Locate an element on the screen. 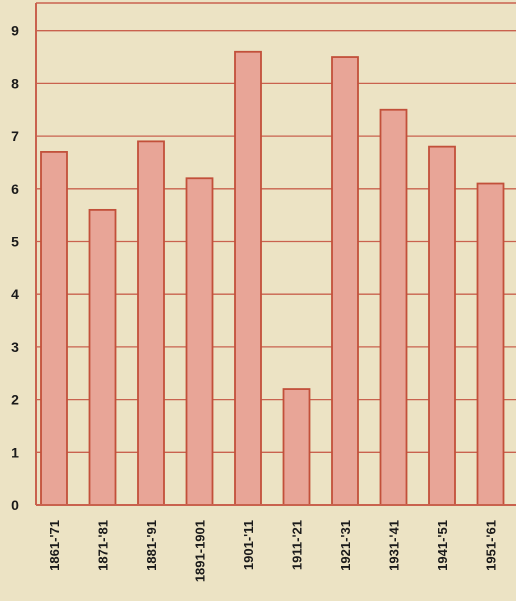 This screenshot has width=516, height=601. y-tick-label: 7 is located at coordinates (15, 136).